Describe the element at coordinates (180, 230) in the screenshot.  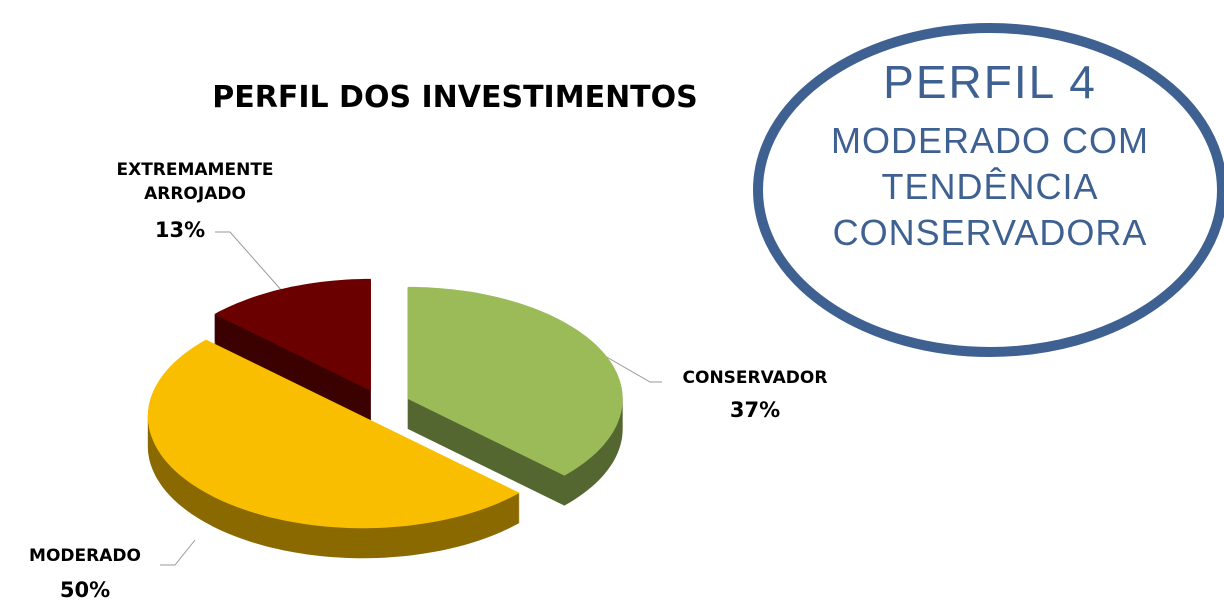
I see `value-label: 13%` at that location.